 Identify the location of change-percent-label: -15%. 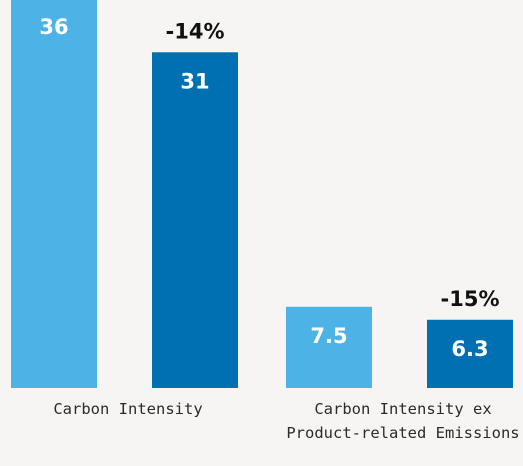
(470, 299).